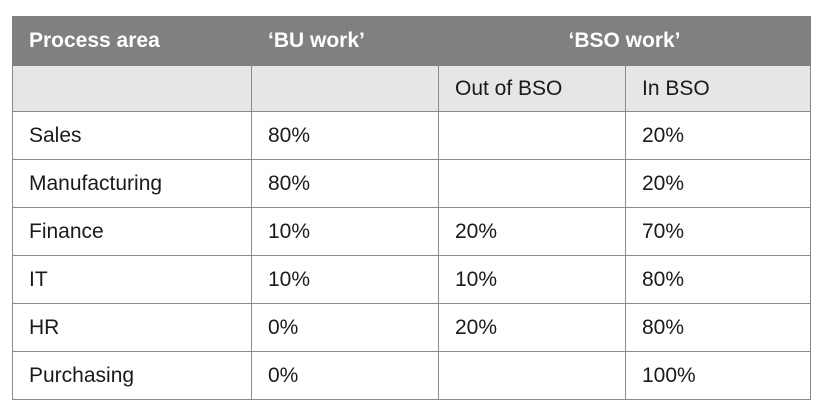 The width and height of the screenshot is (828, 412). I want to click on subheader-blank-area, so click(132, 88).